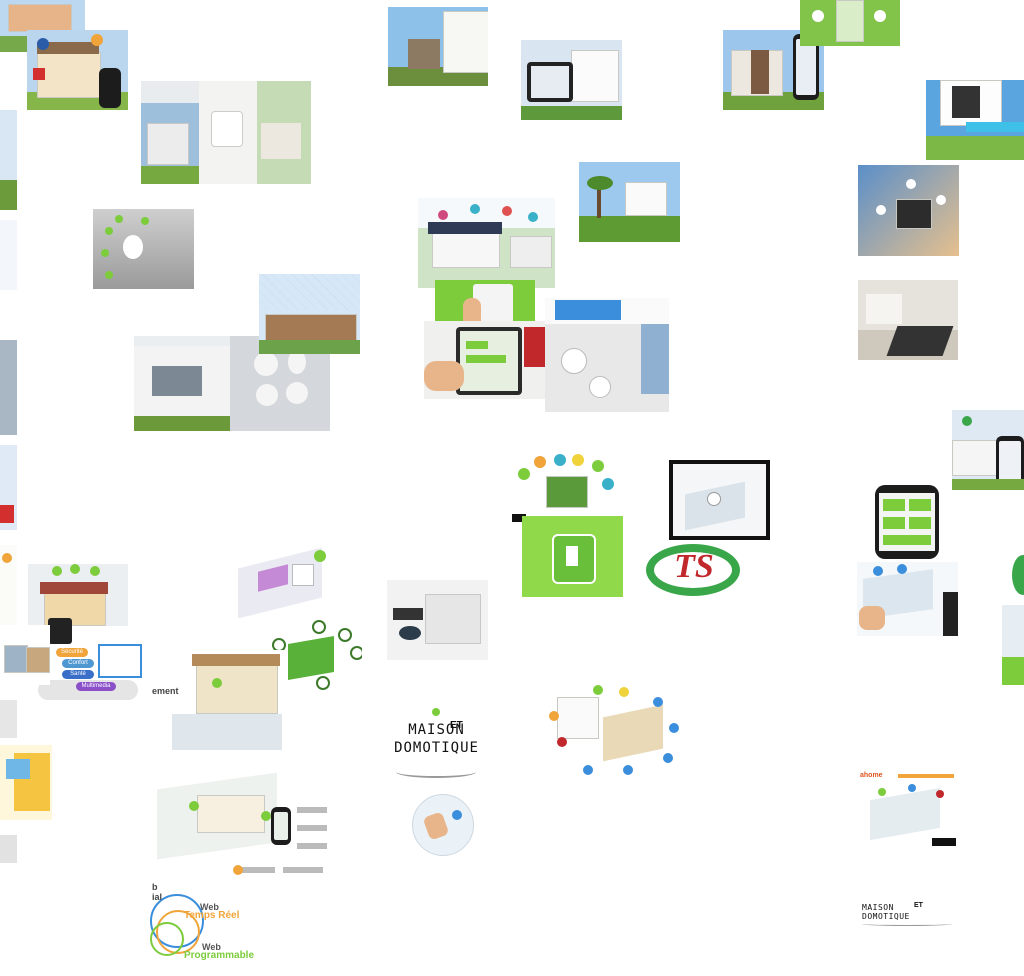 The width and height of the screenshot is (1024, 976). Describe the element at coordinates (209, 907) in the screenshot. I see `venn-temps-reel-1: Web` at that location.